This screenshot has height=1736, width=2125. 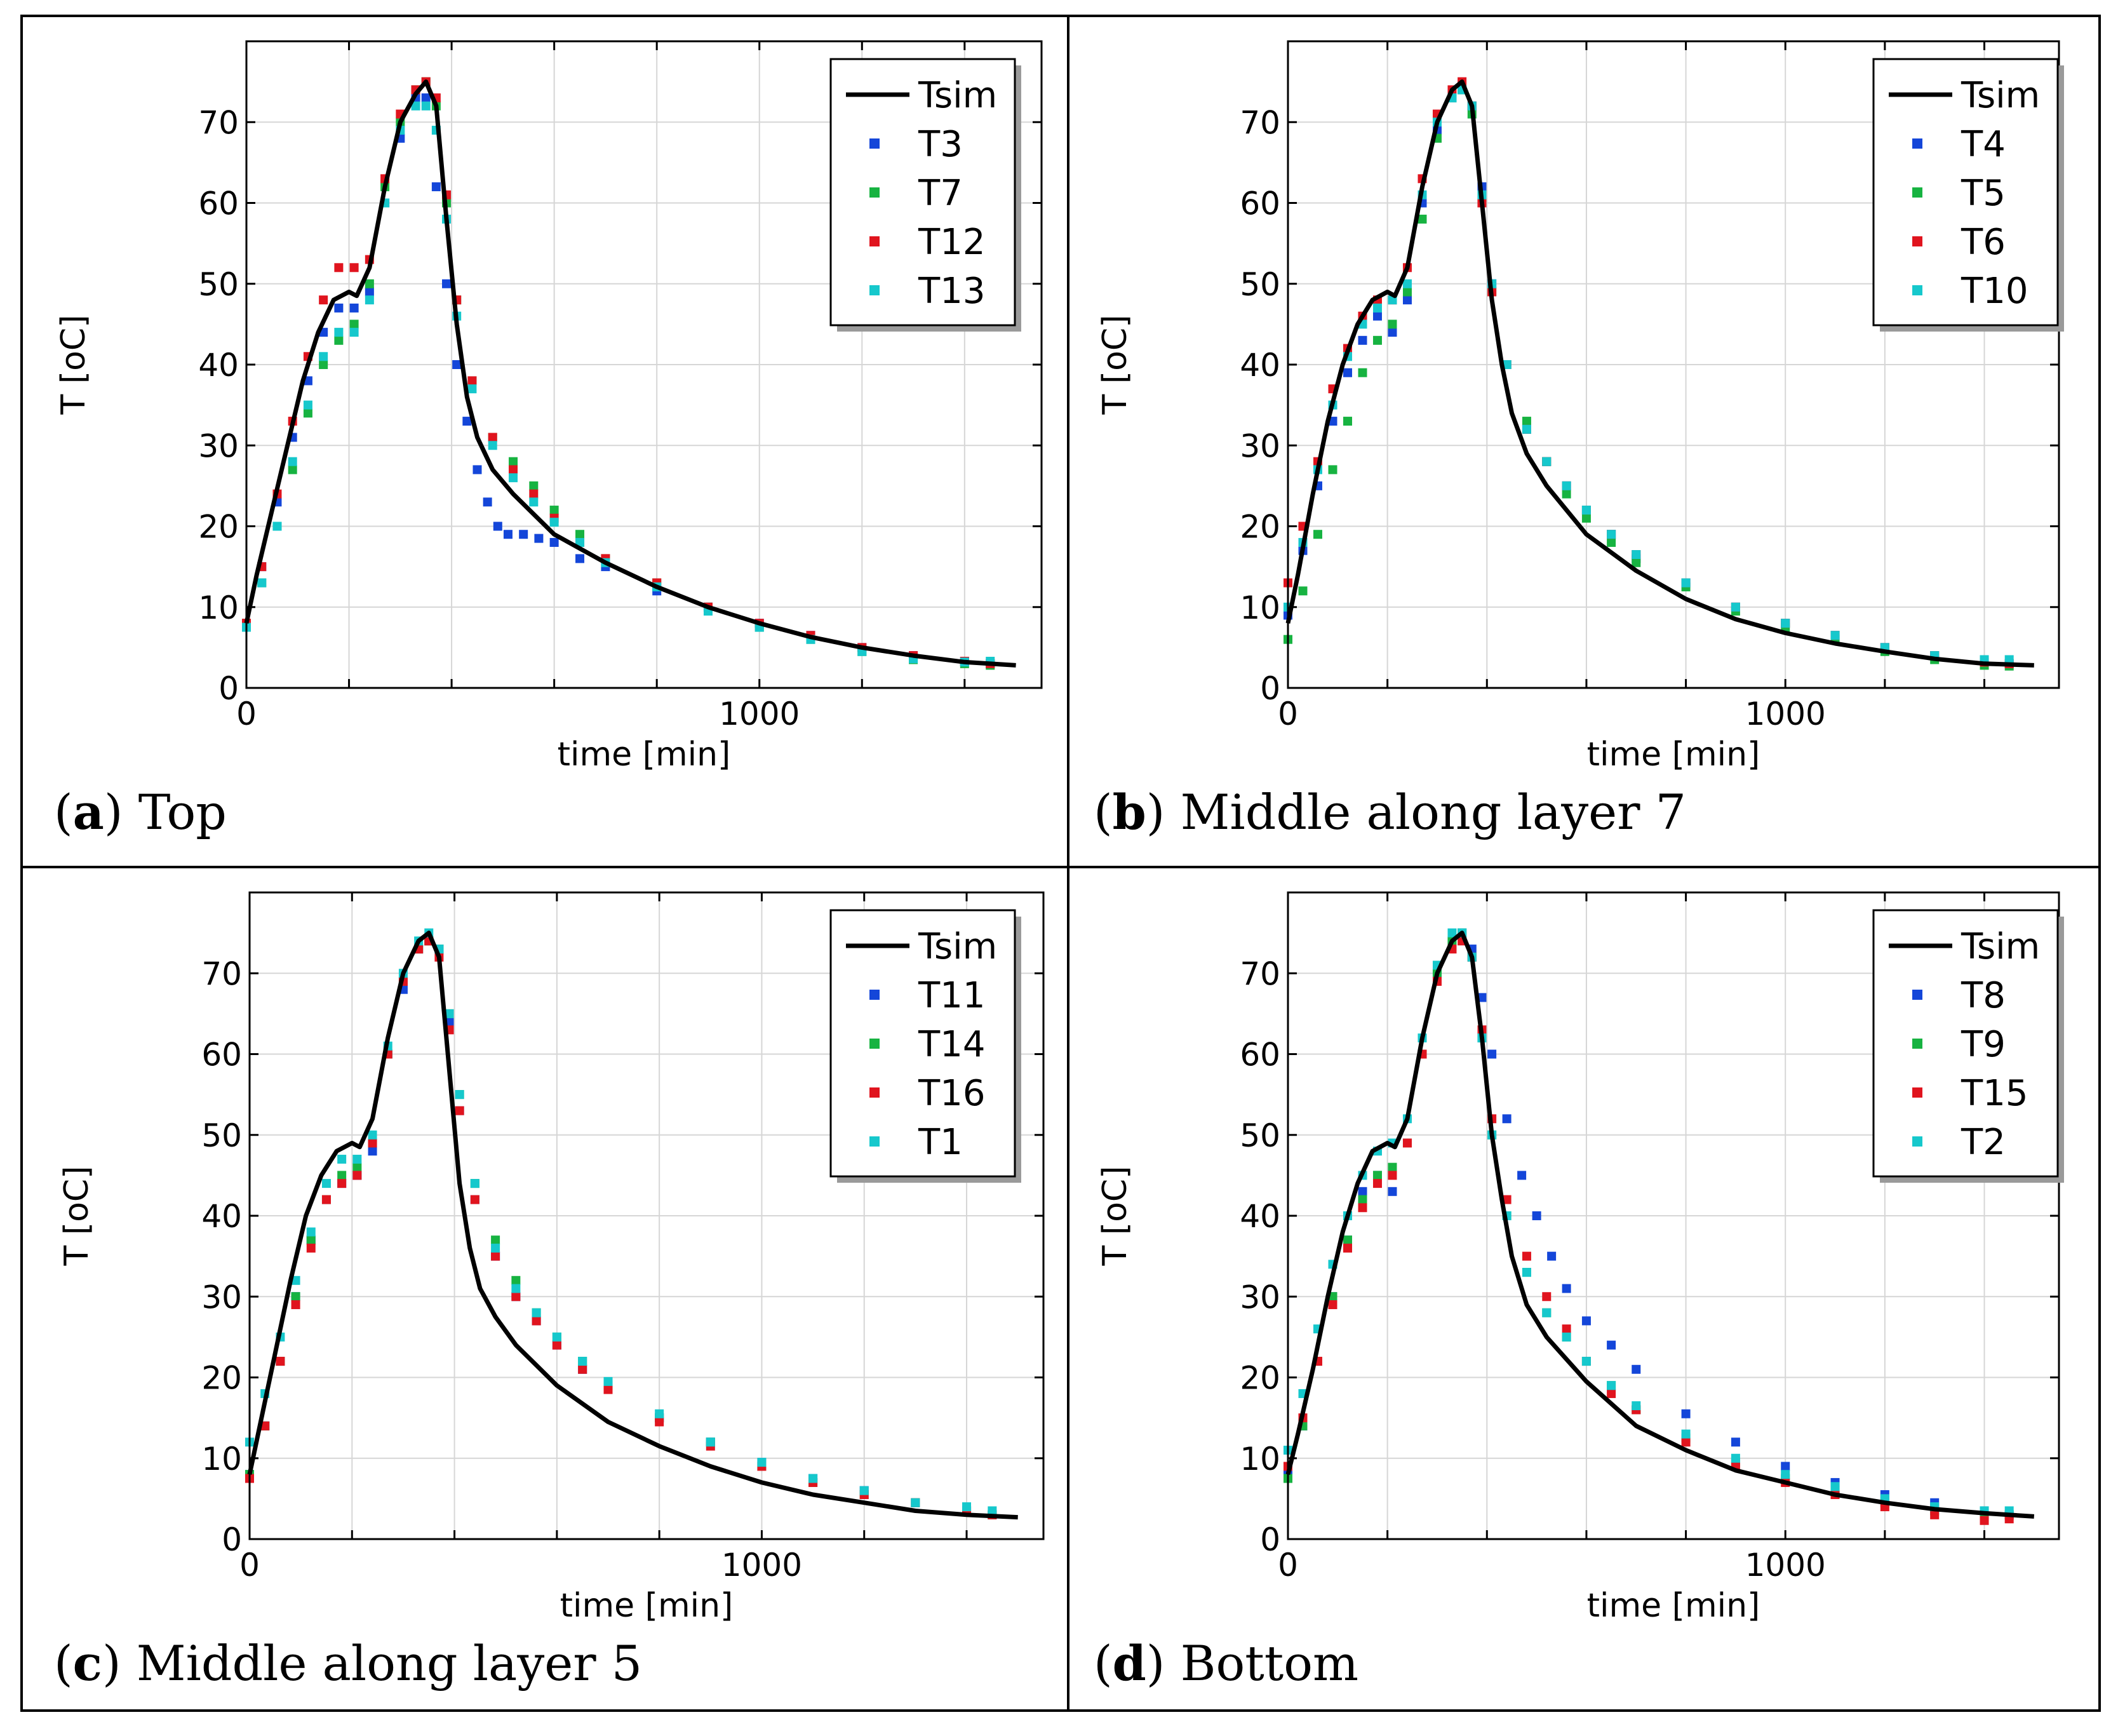 What do you see at coordinates (1226, 1663) in the screenshot?
I see `panel-caption: (d) Bottom` at bounding box center [1226, 1663].